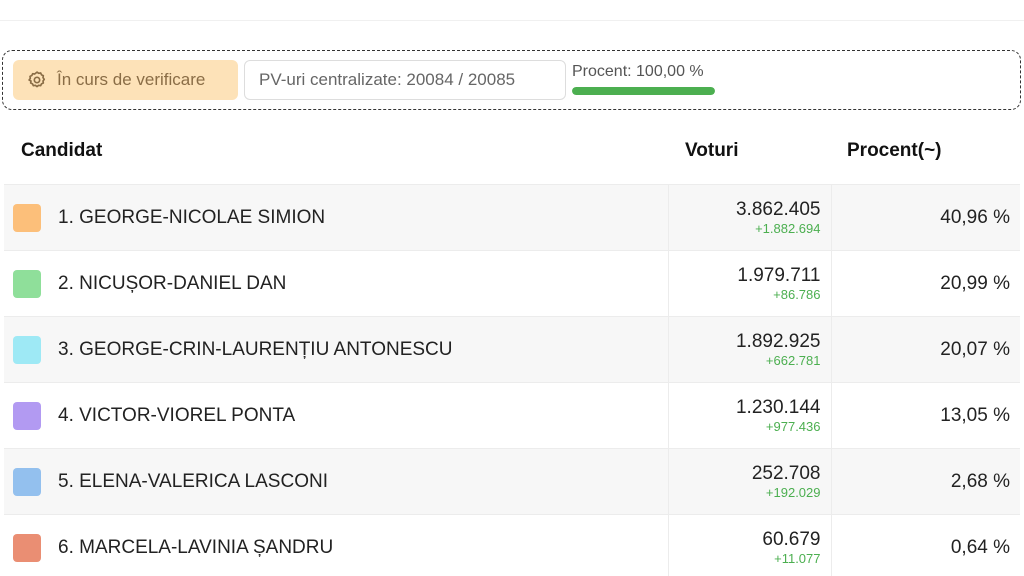 Image resolution: width=1024 pixels, height=576 pixels. Describe the element at coordinates (37, 79) in the screenshot. I see `gear-icon` at that location.